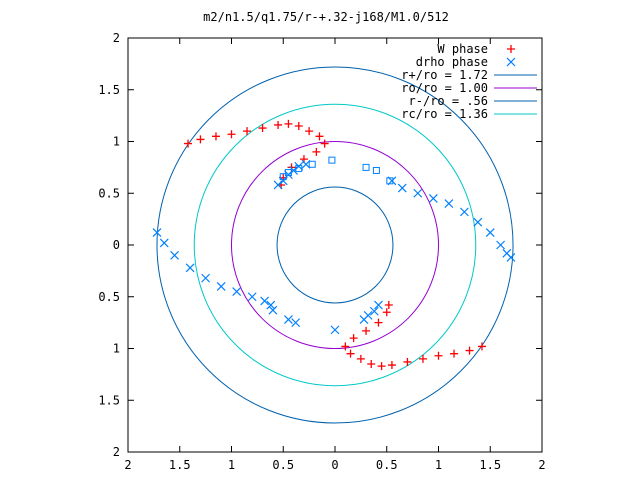 This screenshot has width=640, height=480. I want to click on legend-label: drho phase, so click(452, 62).